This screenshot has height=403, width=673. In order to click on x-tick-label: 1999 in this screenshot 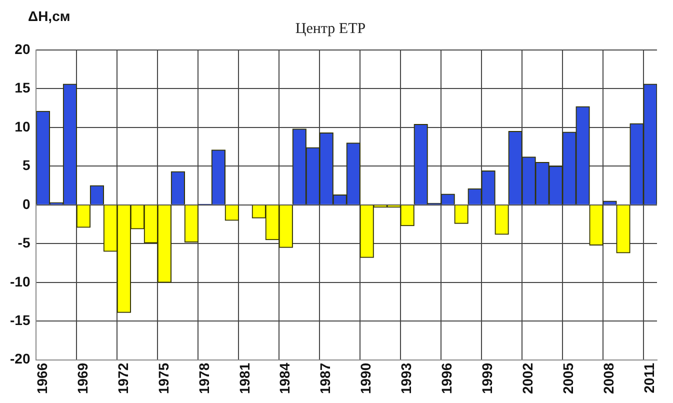, I will do `click(487, 378)`.